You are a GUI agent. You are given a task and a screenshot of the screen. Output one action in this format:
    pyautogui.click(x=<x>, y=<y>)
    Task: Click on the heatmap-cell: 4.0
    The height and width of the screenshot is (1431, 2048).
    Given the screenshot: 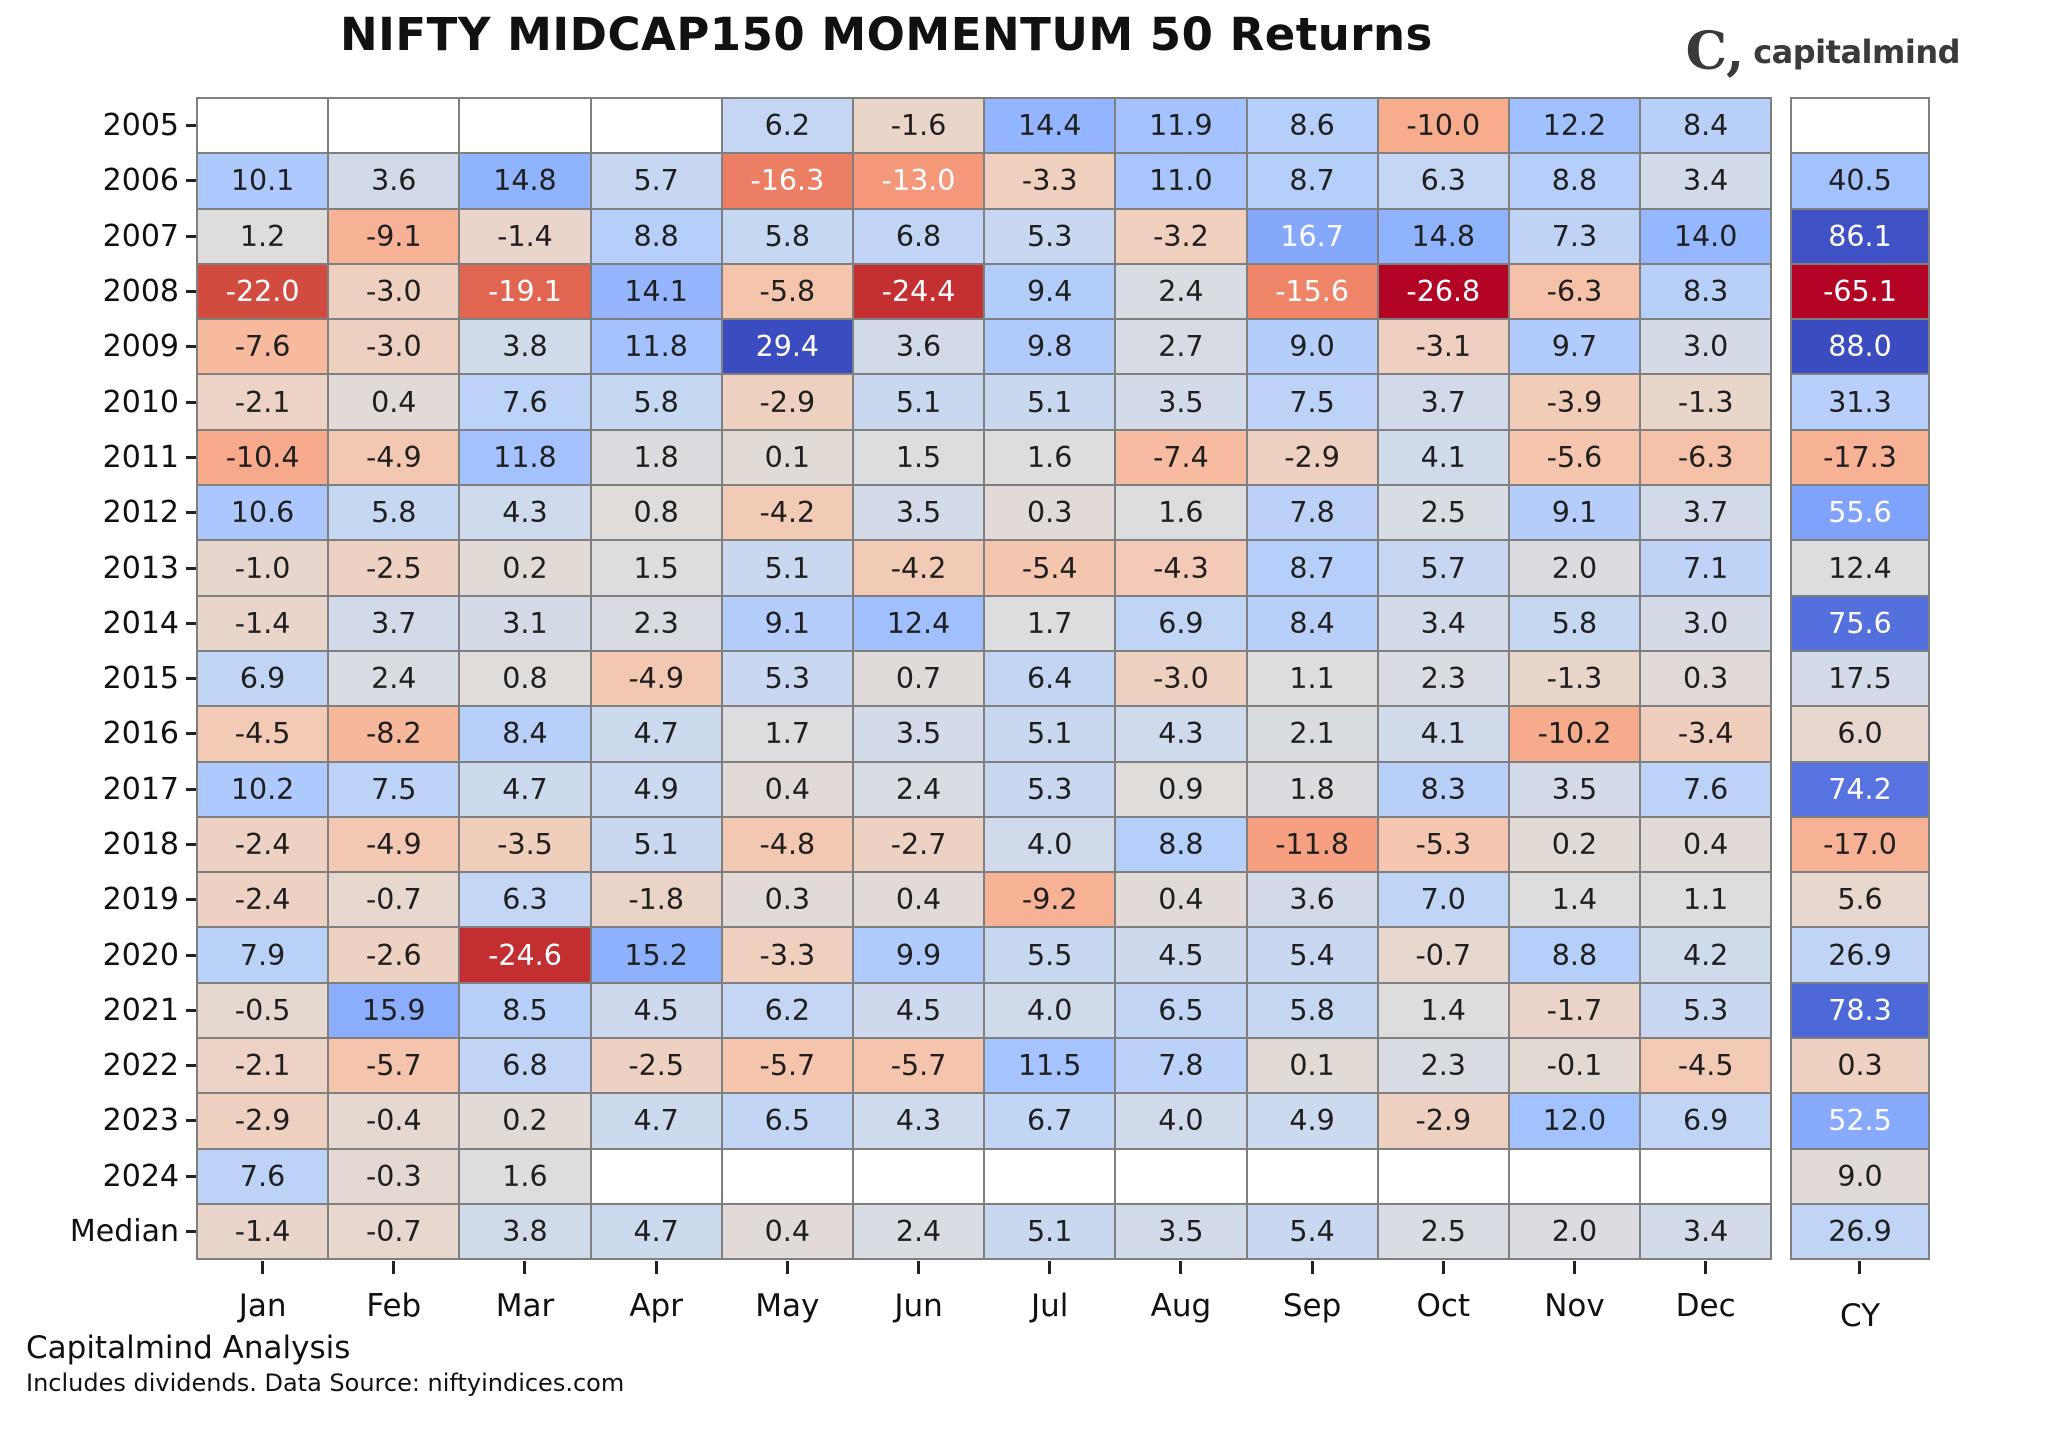 What is the action you would take?
    pyautogui.click(x=1181, y=1121)
    